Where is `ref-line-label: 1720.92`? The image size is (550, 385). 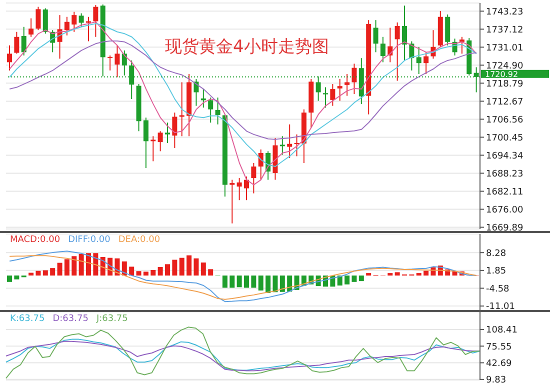 ref-line-label: 1720.92 is located at coordinates (501, 74).